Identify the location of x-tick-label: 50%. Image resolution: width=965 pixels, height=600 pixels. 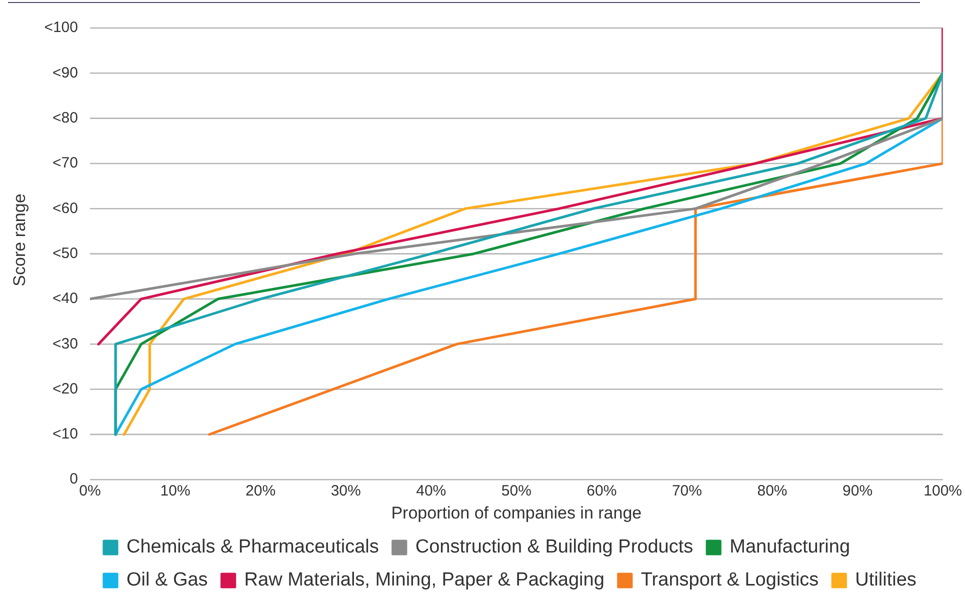
(516, 491).